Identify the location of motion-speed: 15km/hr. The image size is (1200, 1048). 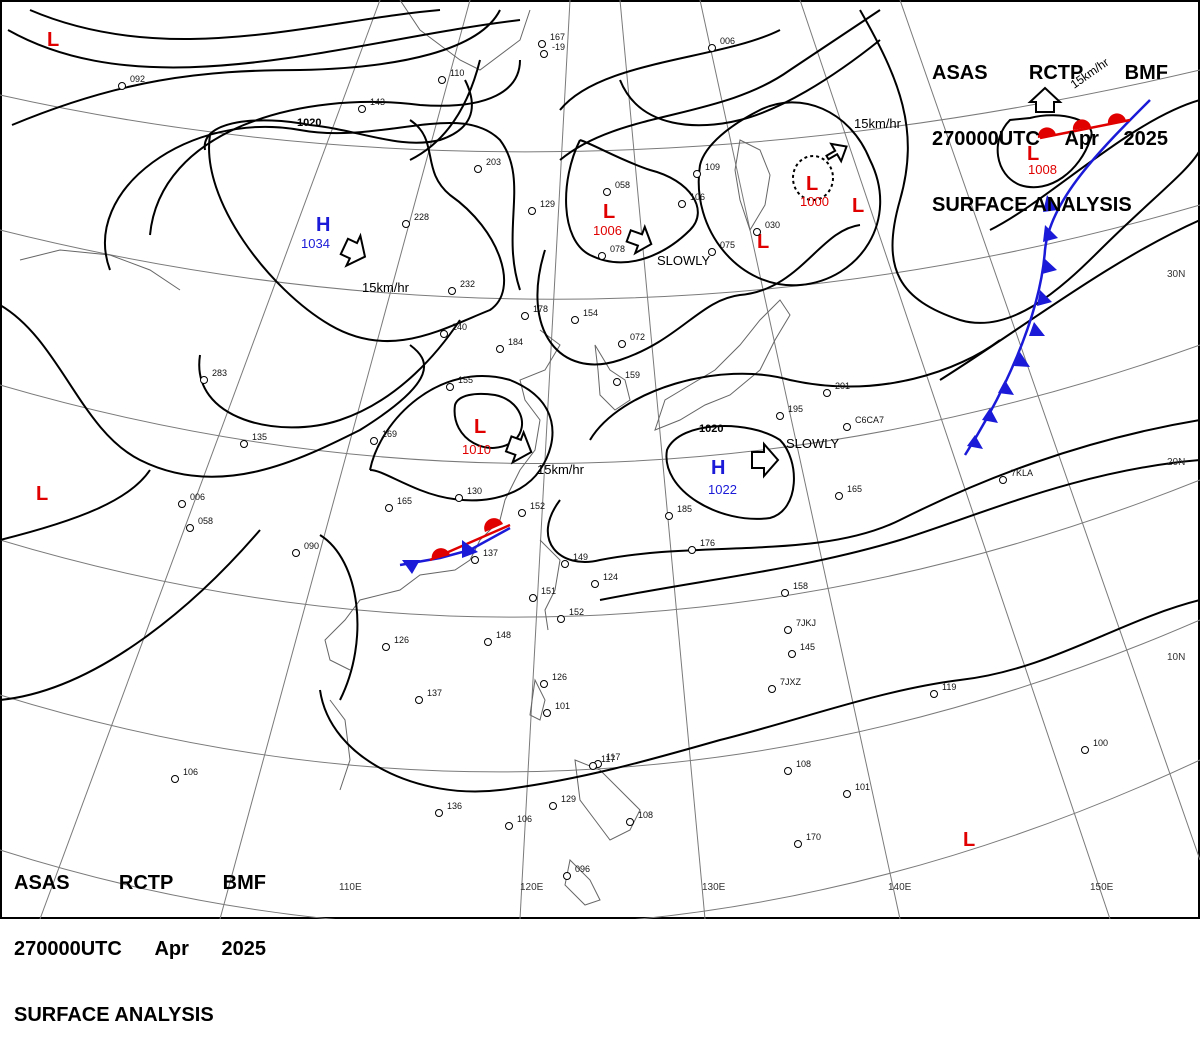
(878, 123).